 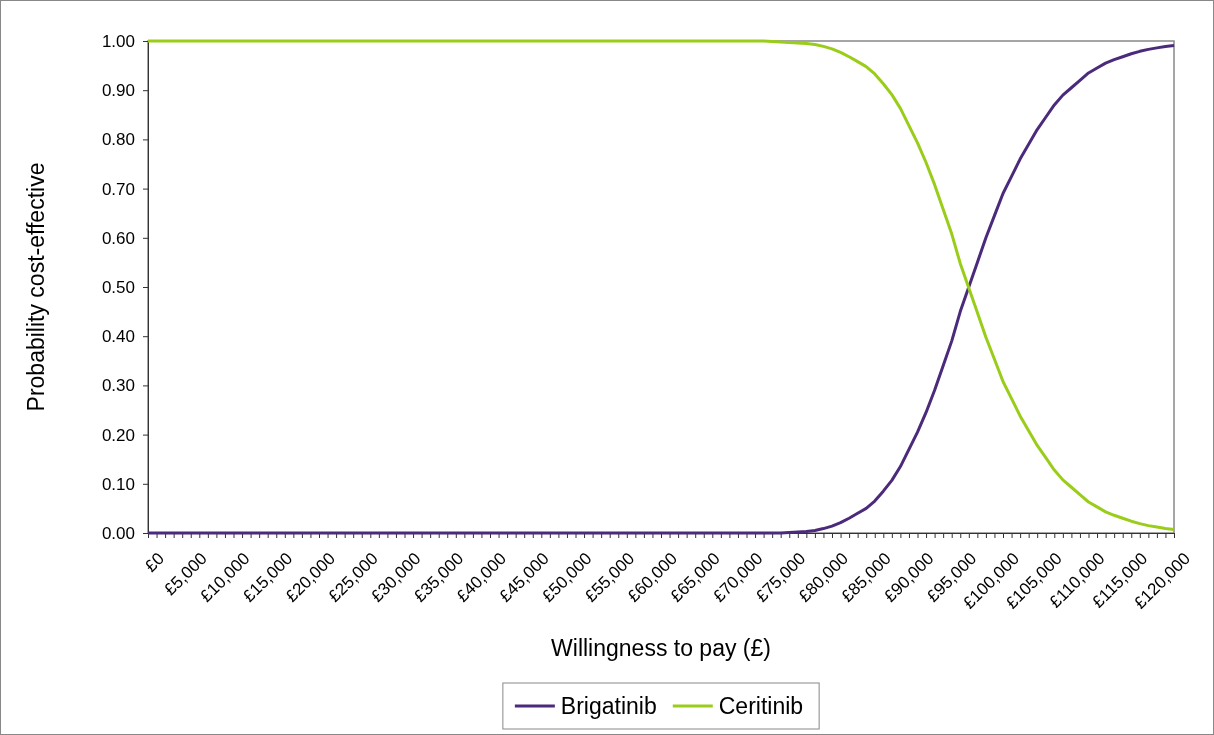 I want to click on x-tick-label: £0, so click(x=154, y=562).